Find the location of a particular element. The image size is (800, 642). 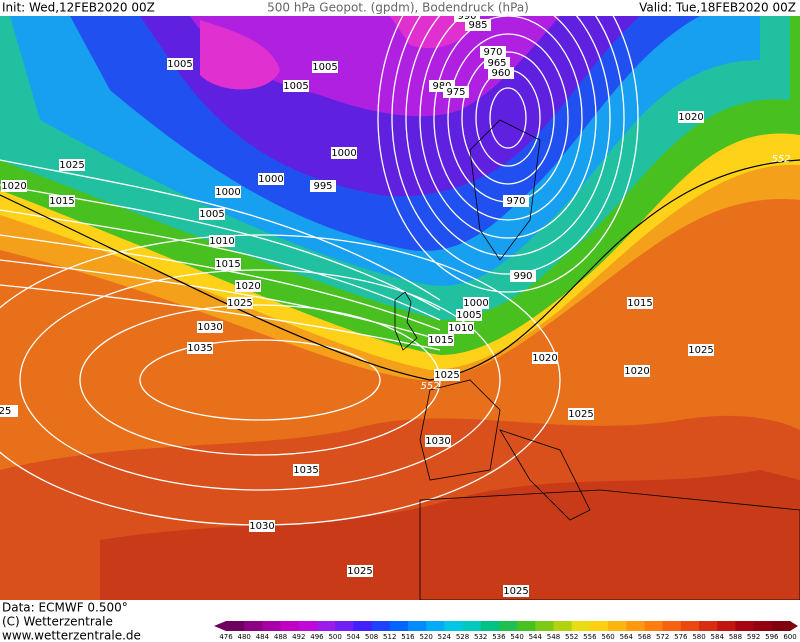

colorbar-label: 560 is located at coordinates (607, 637).